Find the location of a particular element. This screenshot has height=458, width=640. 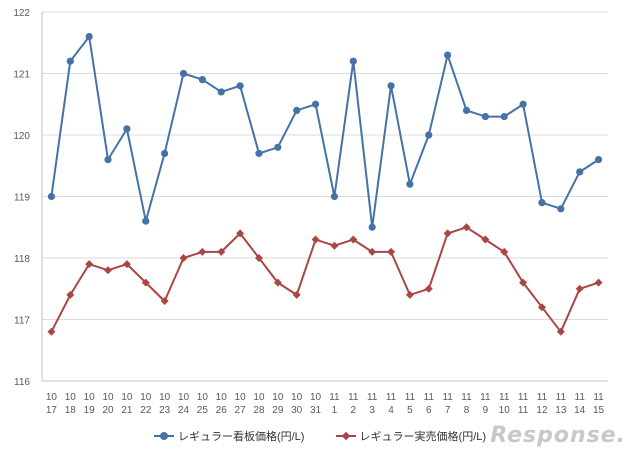

x-tick-label-day: 27 is located at coordinates (241, 410).